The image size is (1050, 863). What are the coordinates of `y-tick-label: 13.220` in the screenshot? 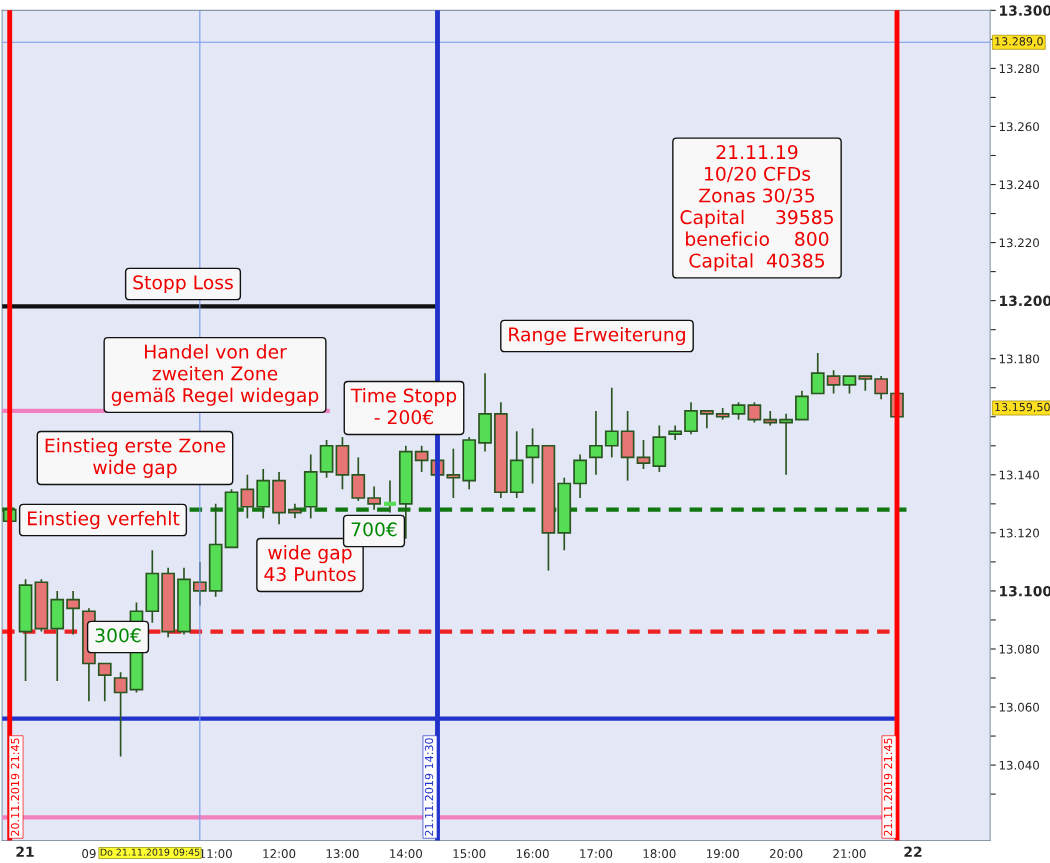 It's located at (1019, 243).